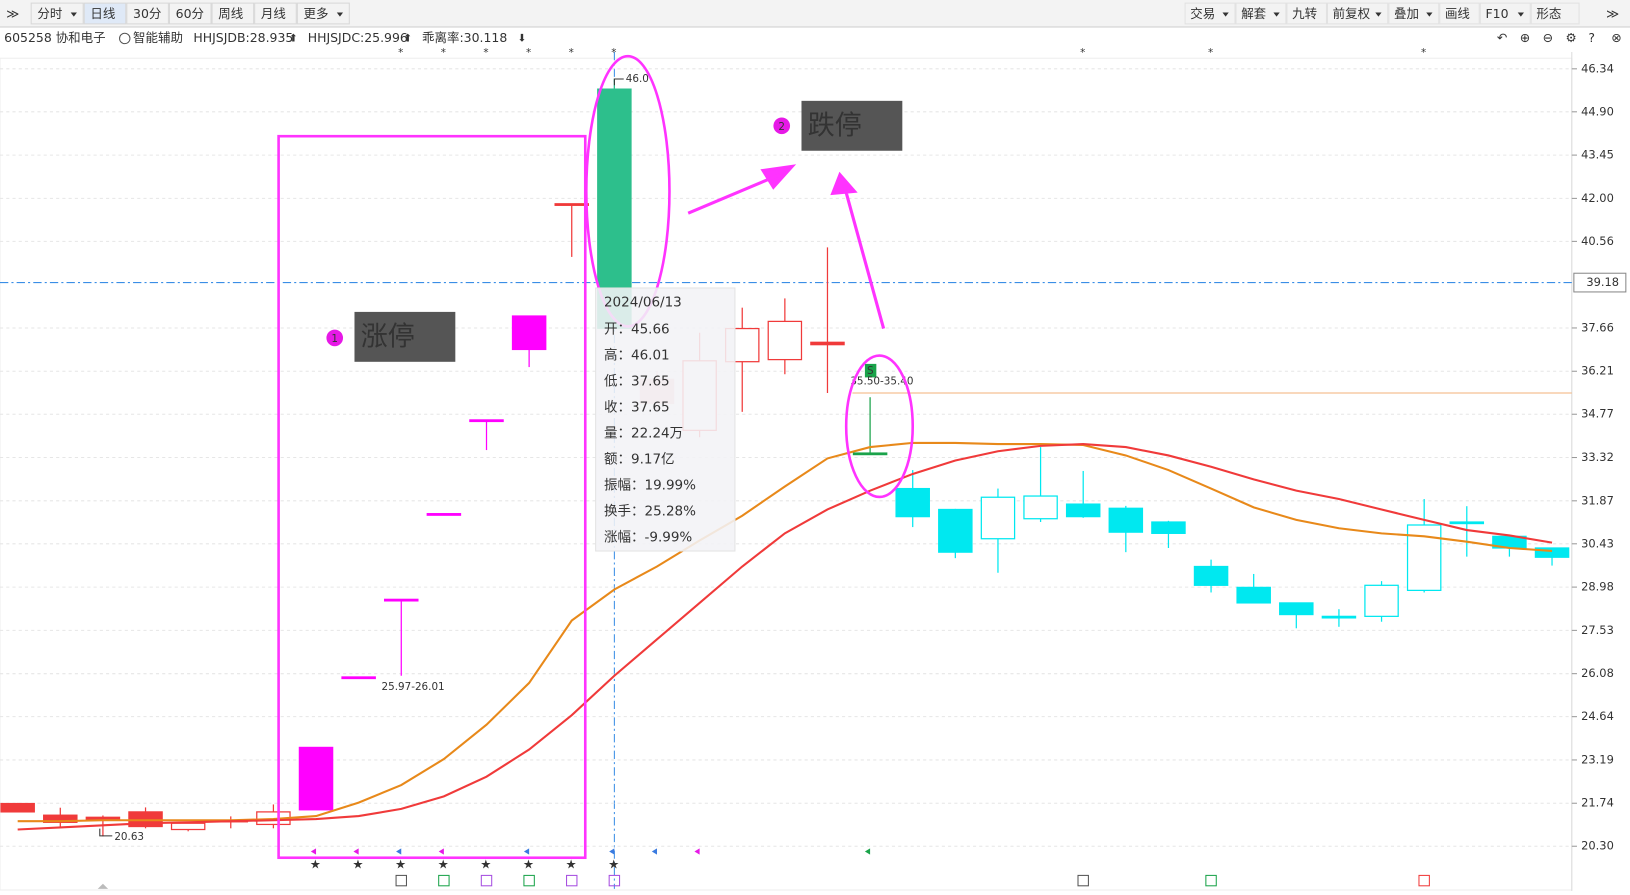 This screenshot has width=1630, height=895. I want to click on signal-badge, so click(870, 370).